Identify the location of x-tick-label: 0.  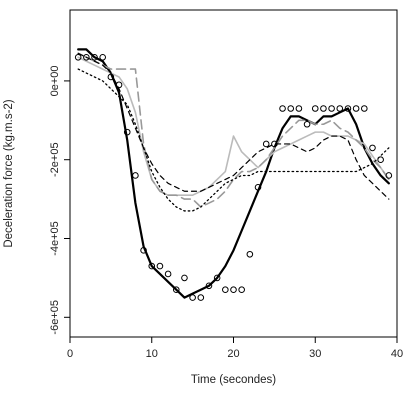
(70, 354).